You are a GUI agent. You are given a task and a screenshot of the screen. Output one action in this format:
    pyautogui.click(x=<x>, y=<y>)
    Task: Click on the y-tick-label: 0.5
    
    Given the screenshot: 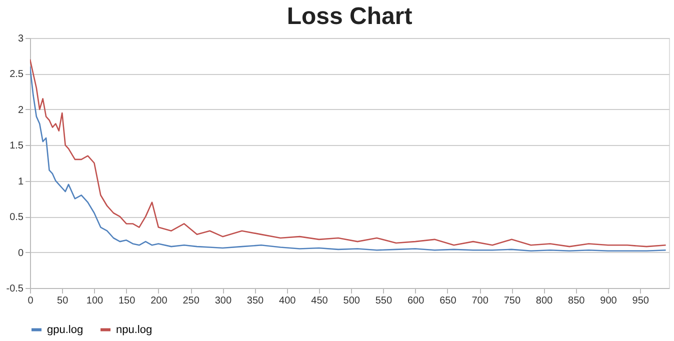 What is the action you would take?
    pyautogui.click(x=17, y=218)
    